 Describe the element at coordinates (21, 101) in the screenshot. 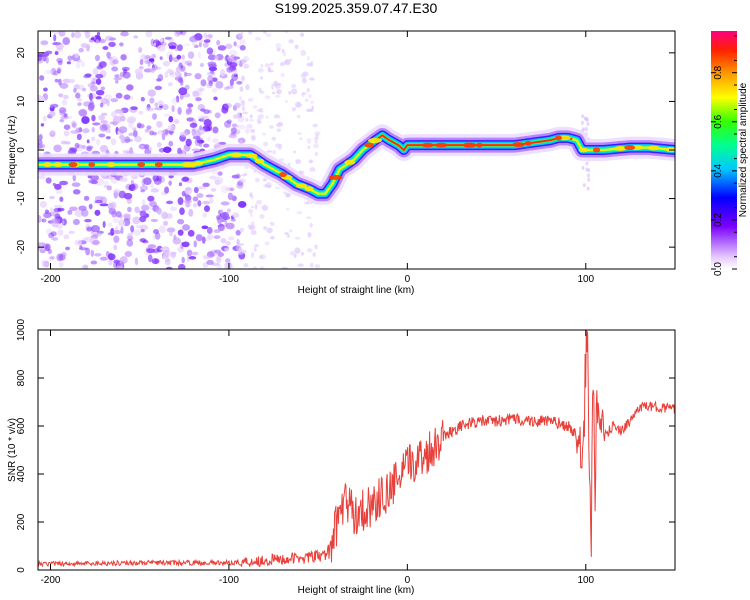

I see `y-tick-label: 10` at that location.